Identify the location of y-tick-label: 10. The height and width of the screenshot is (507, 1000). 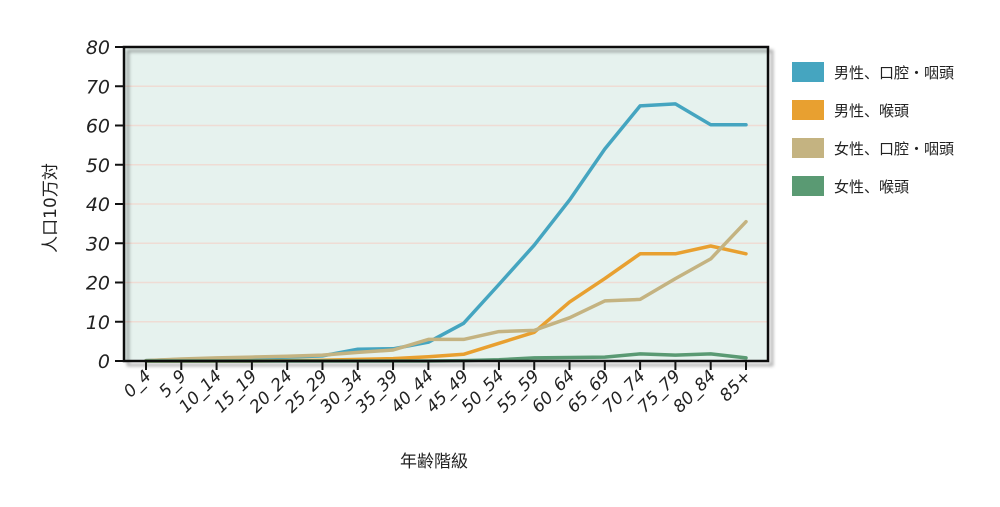
(98, 323).